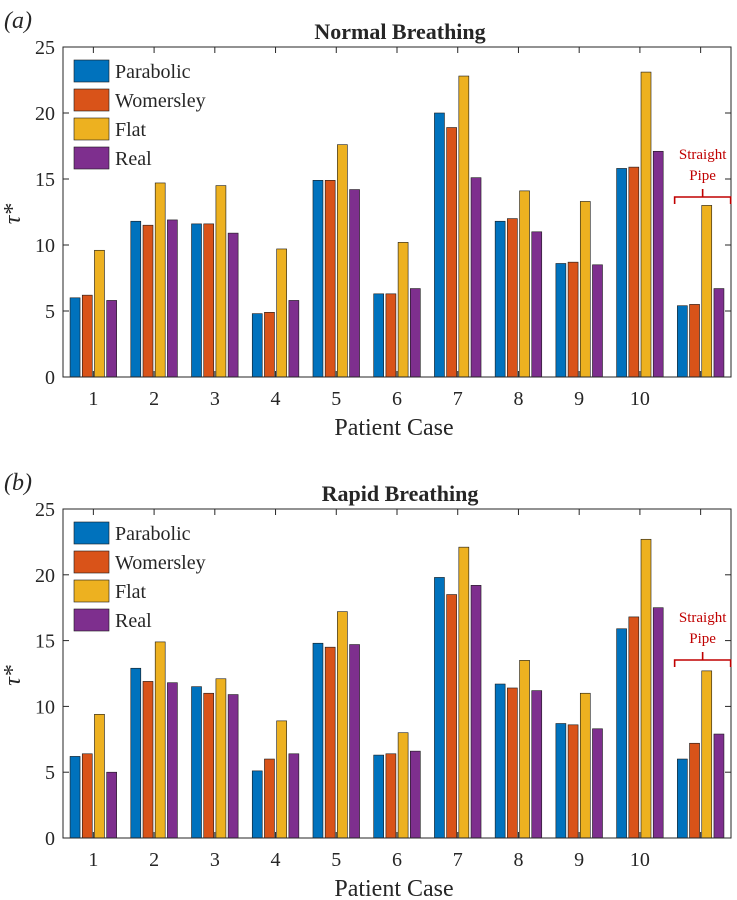 The width and height of the screenshot is (737, 900). Describe the element at coordinates (703, 618) in the screenshot. I see `annotation-line-1: Straight` at that location.